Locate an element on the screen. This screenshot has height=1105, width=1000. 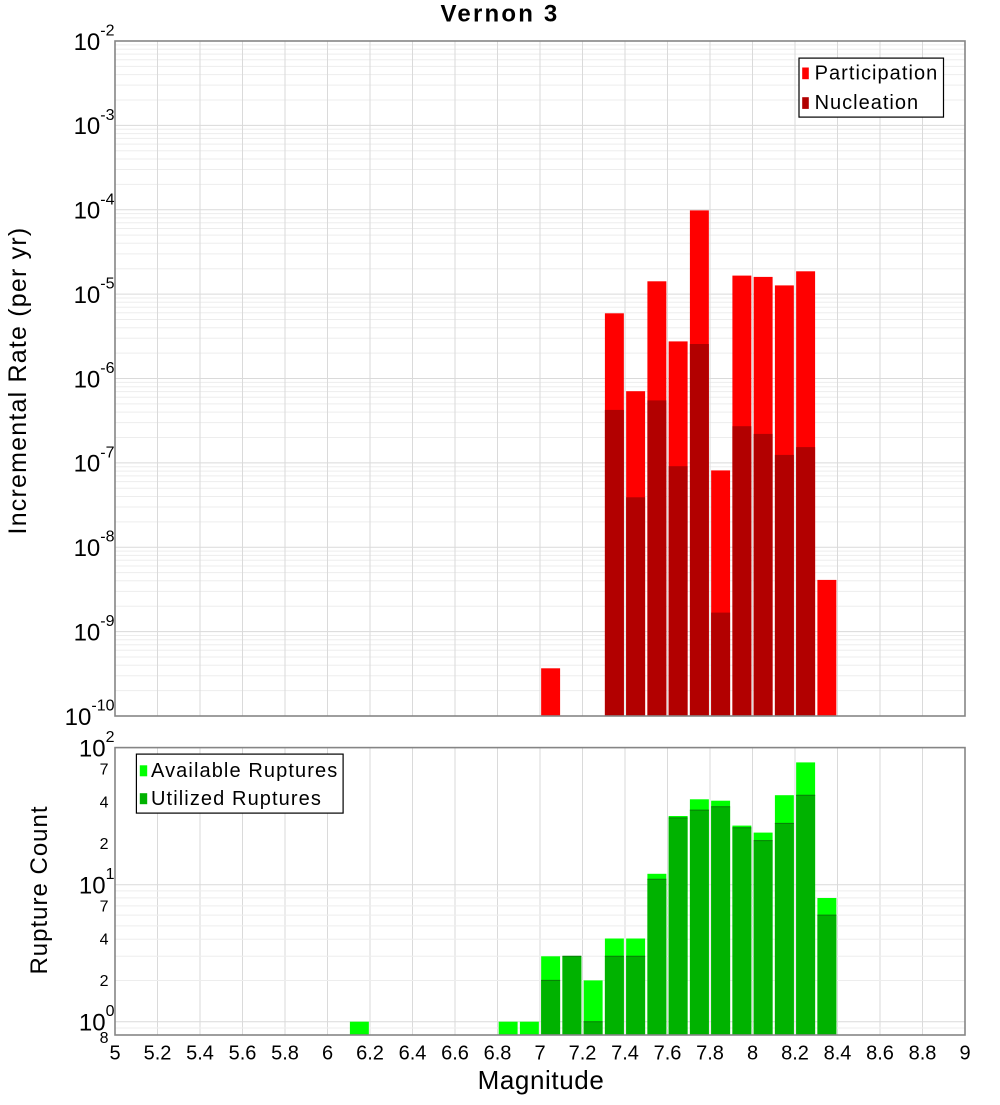
svg-text: 6.4 is located at coordinates (413, 1054).